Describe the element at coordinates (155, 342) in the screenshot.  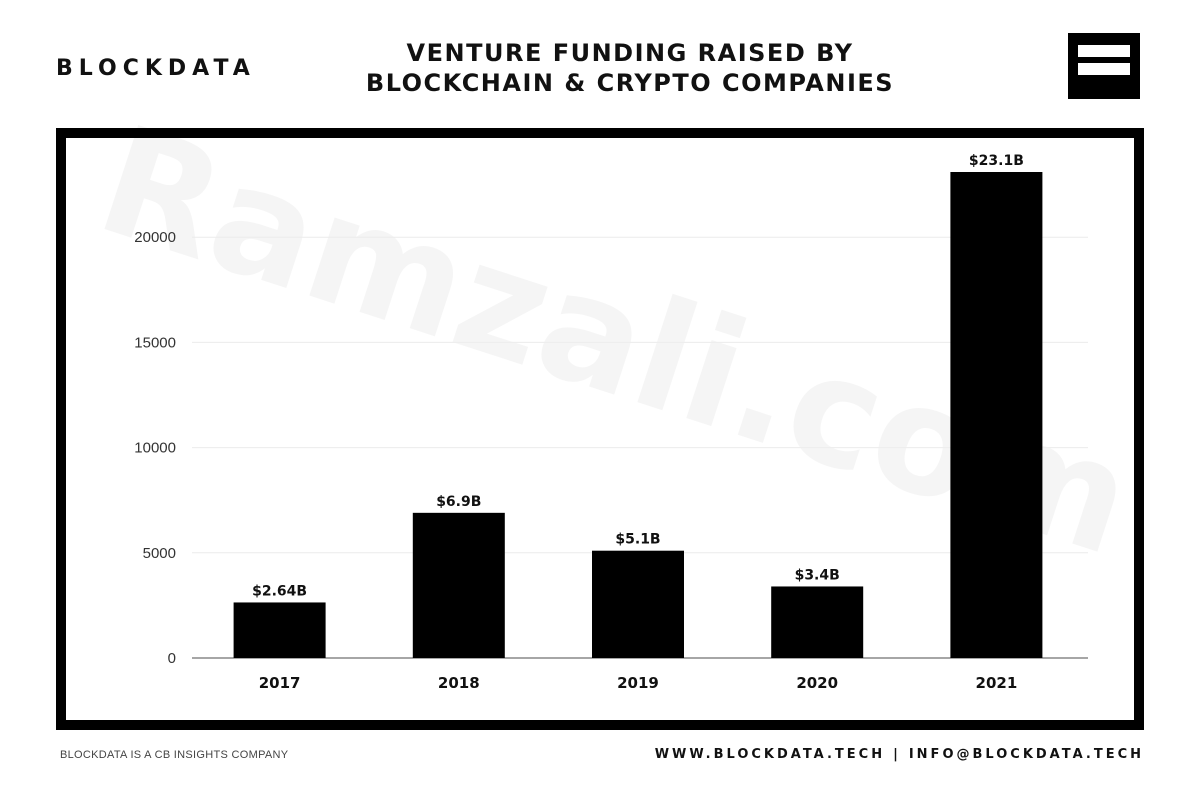
I see `y-tick-label: 15000` at that location.